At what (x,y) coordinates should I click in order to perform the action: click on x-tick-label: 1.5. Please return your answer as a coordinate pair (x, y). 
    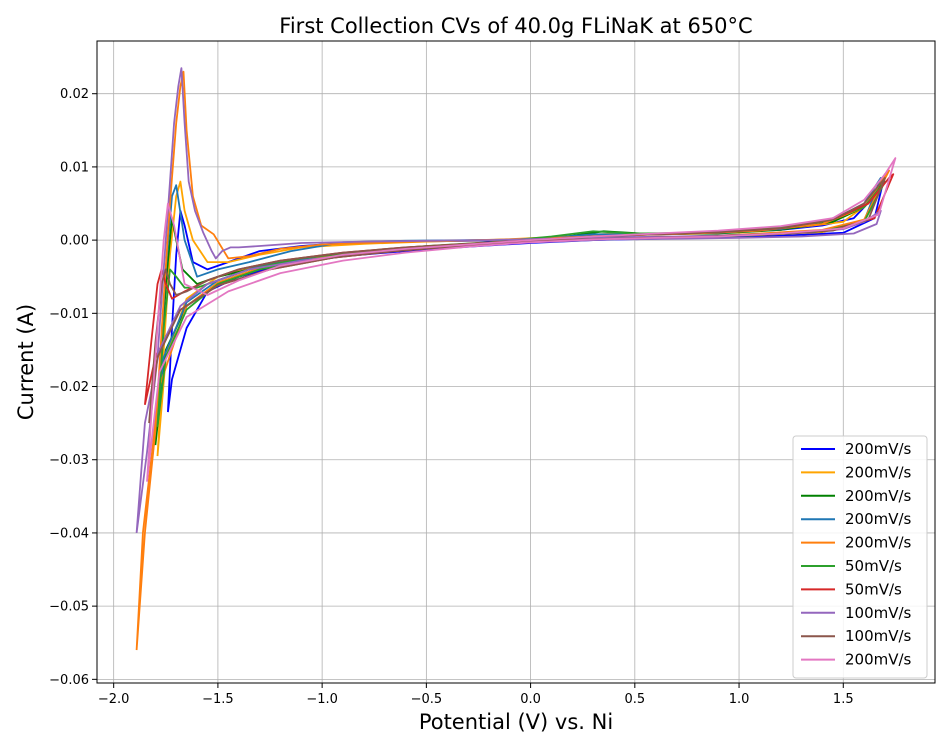
    Looking at the image, I should click on (843, 699).